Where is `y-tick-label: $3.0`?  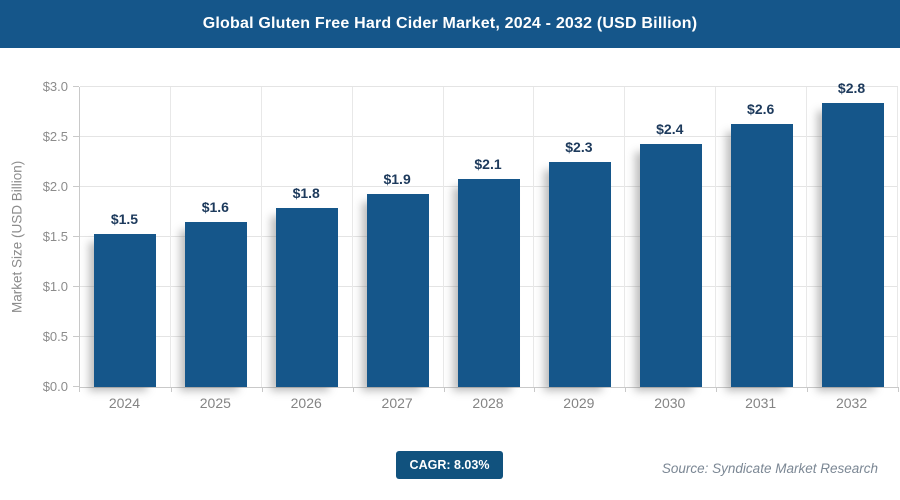 y-tick-label: $3.0 is located at coordinates (55, 86).